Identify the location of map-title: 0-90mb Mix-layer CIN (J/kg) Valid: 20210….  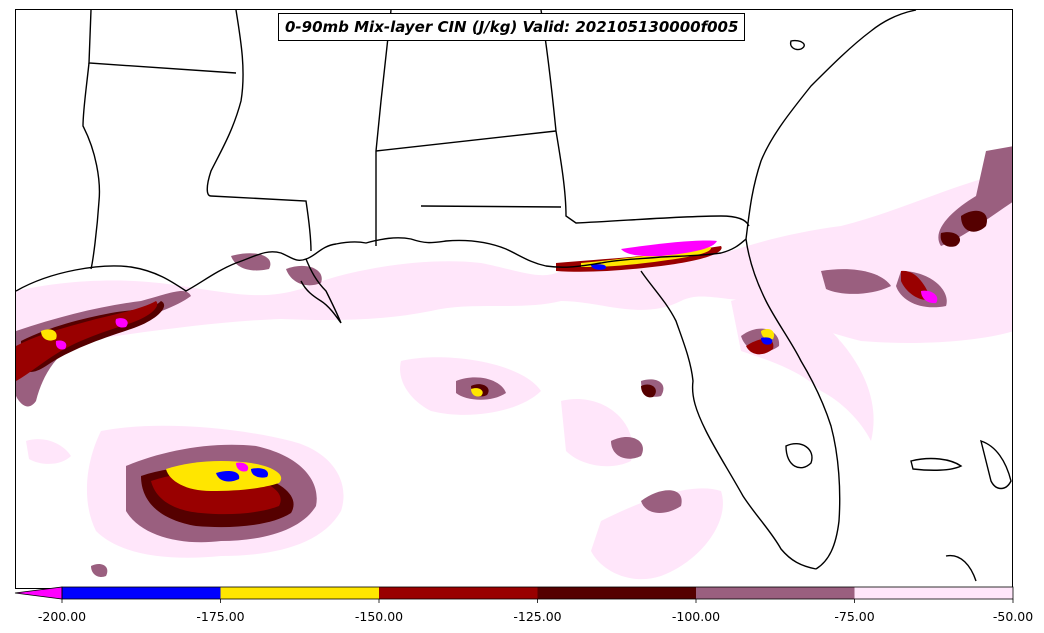
(512, 27).